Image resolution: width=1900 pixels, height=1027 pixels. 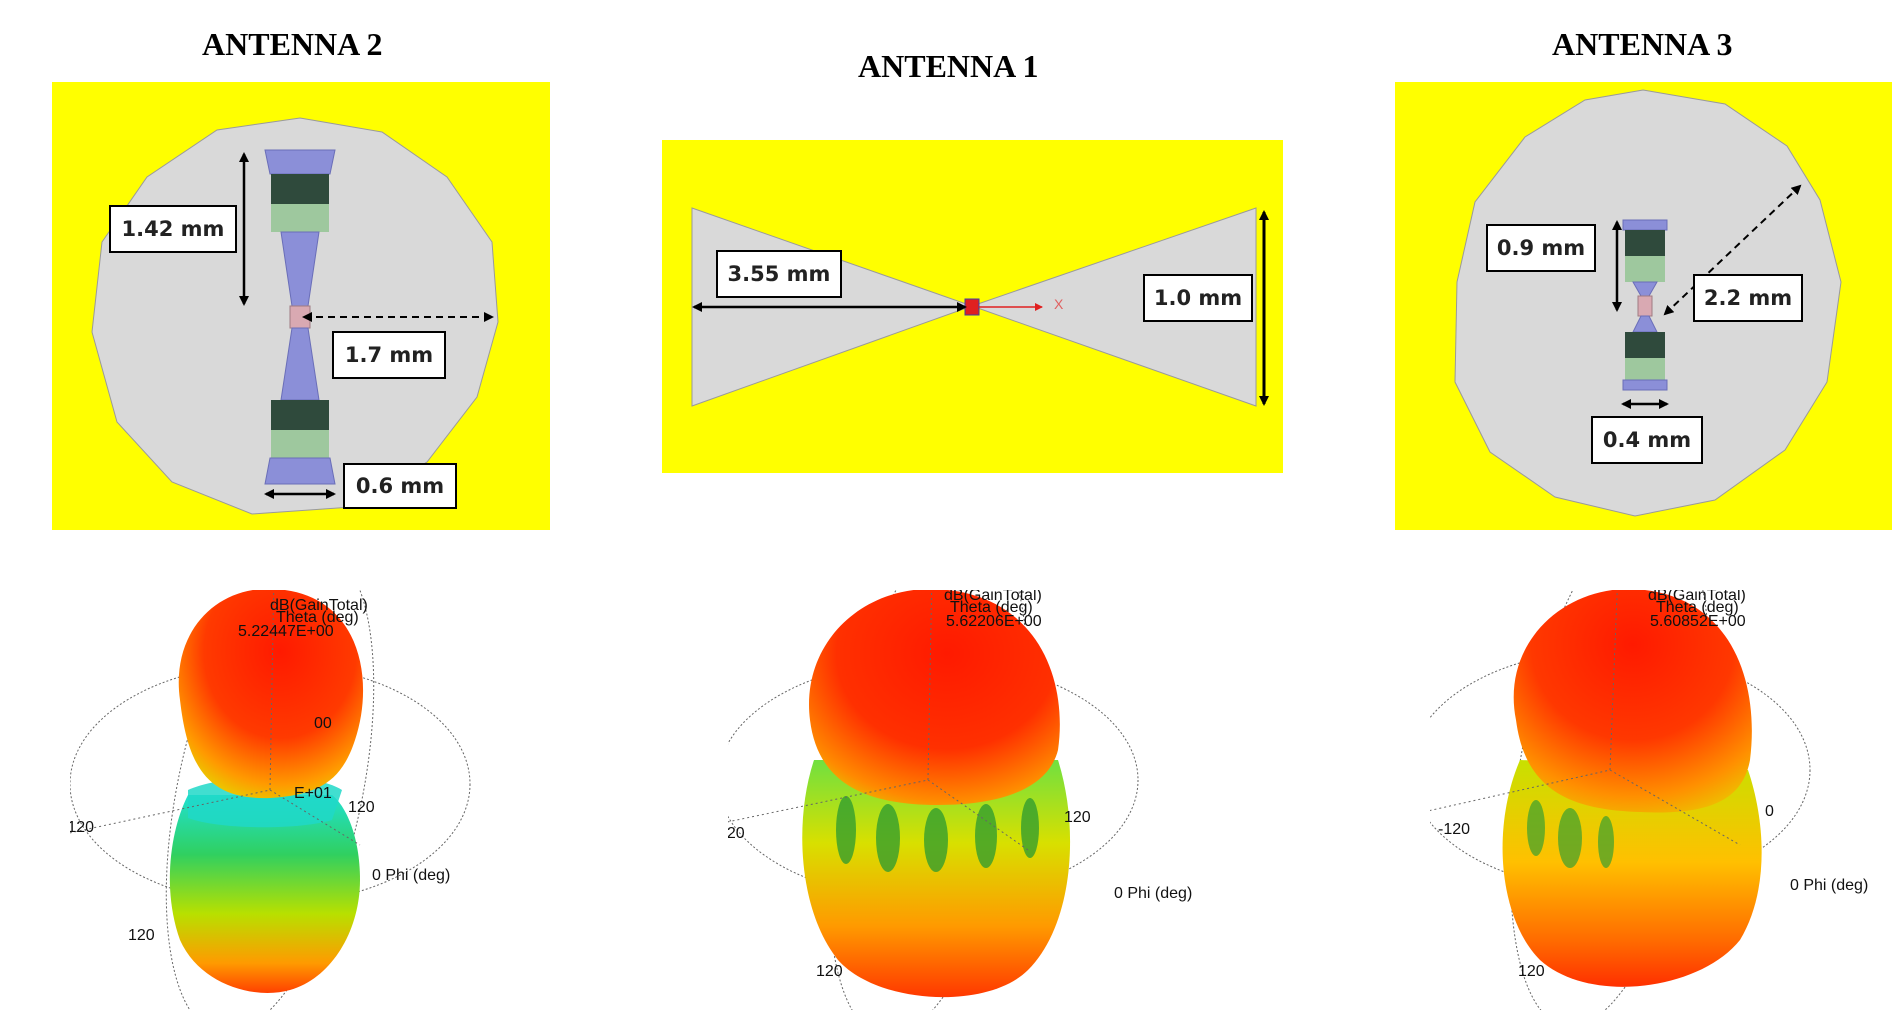 What do you see at coordinates (1642, 44) in the screenshot?
I see `antenna3-title: ANTENNA 3` at bounding box center [1642, 44].